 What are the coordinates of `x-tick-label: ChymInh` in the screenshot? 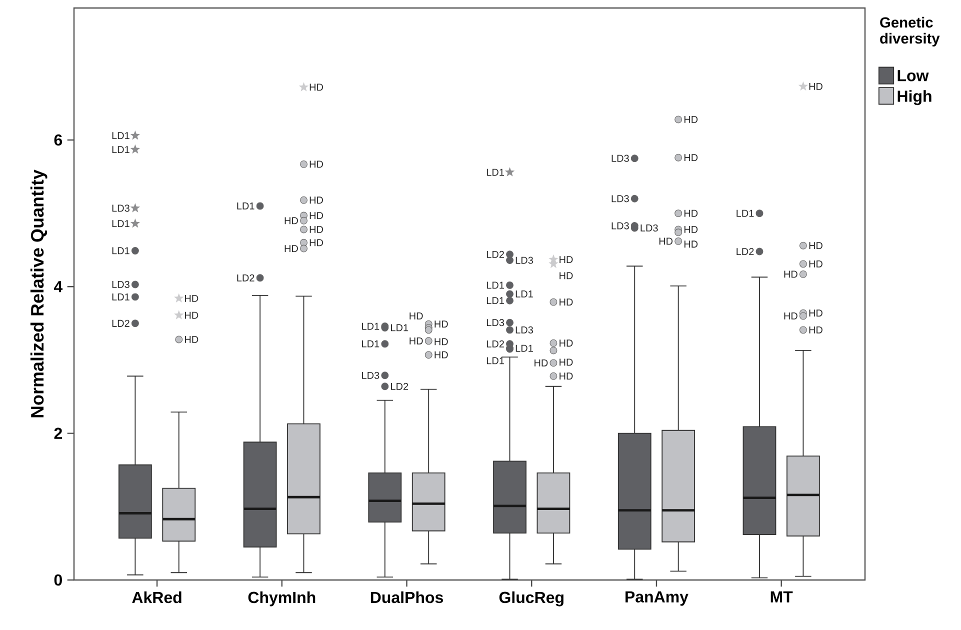 It's located at (282, 598).